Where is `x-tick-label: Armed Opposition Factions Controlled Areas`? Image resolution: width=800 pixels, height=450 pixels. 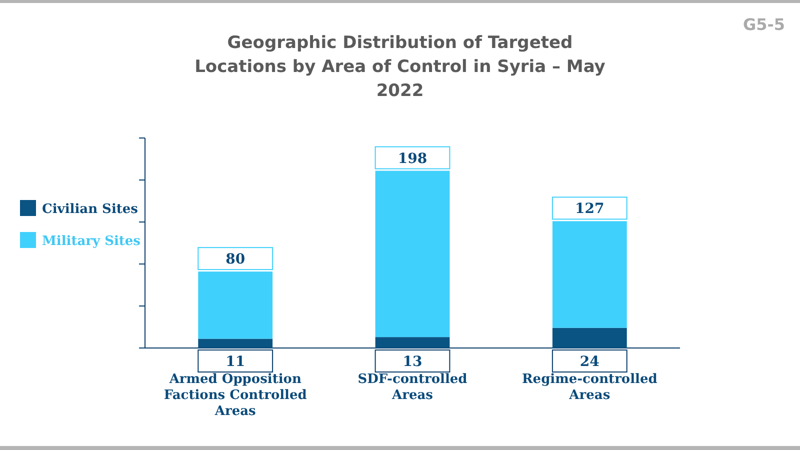
x-tick-label: Armed Opposition Factions Controlled Areas is located at coordinates (235, 395).